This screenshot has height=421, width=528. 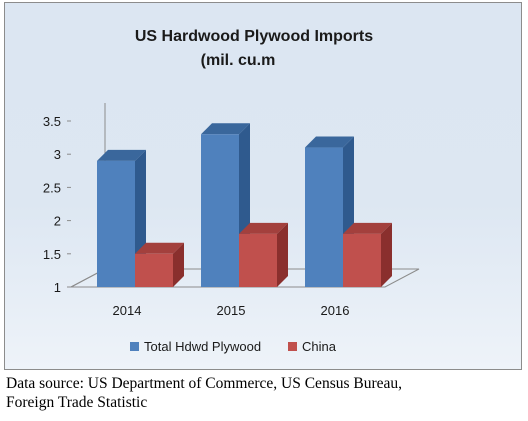 What do you see at coordinates (52, 121) in the screenshot?
I see `y-tick-label: 3.5` at bounding box center [52, 121].